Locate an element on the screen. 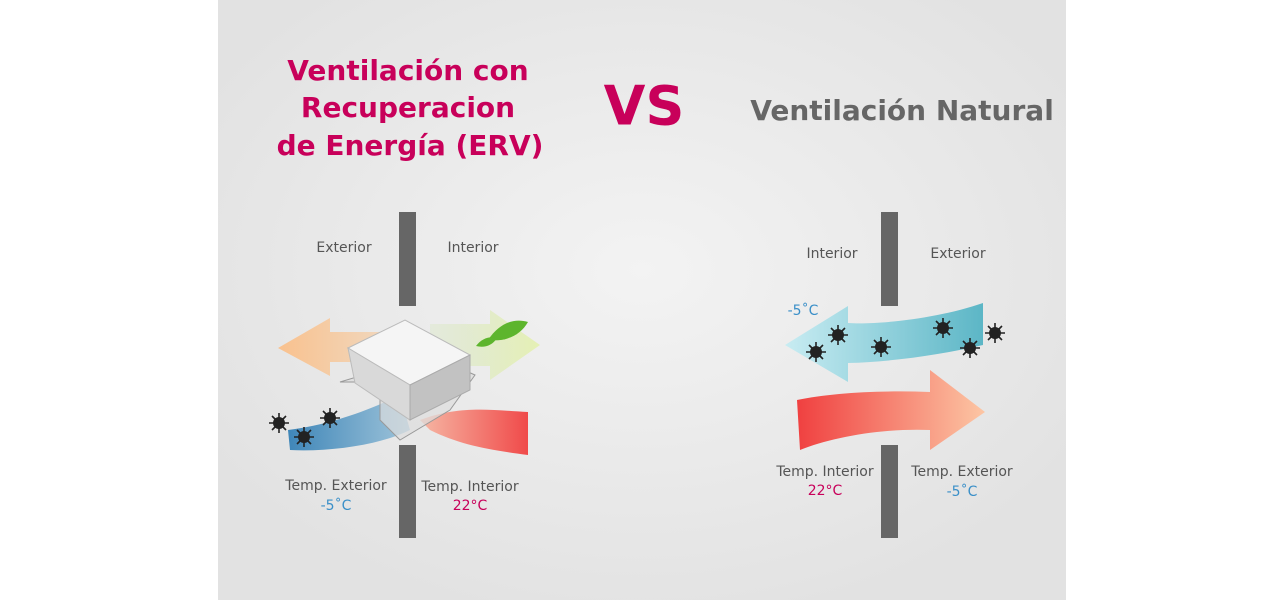 The image size is (1284, 600). natural-title: Ventilación Natural is located at coordinates (902, 110).